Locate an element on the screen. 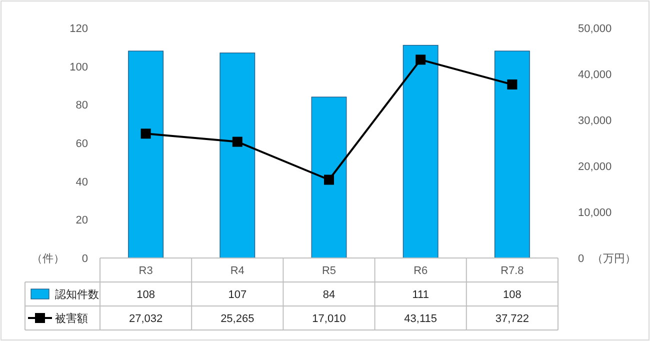 The width and height of the screenshot is (650, 341). y2-tick-label: 10,000 is located at coordinates (595, 213).